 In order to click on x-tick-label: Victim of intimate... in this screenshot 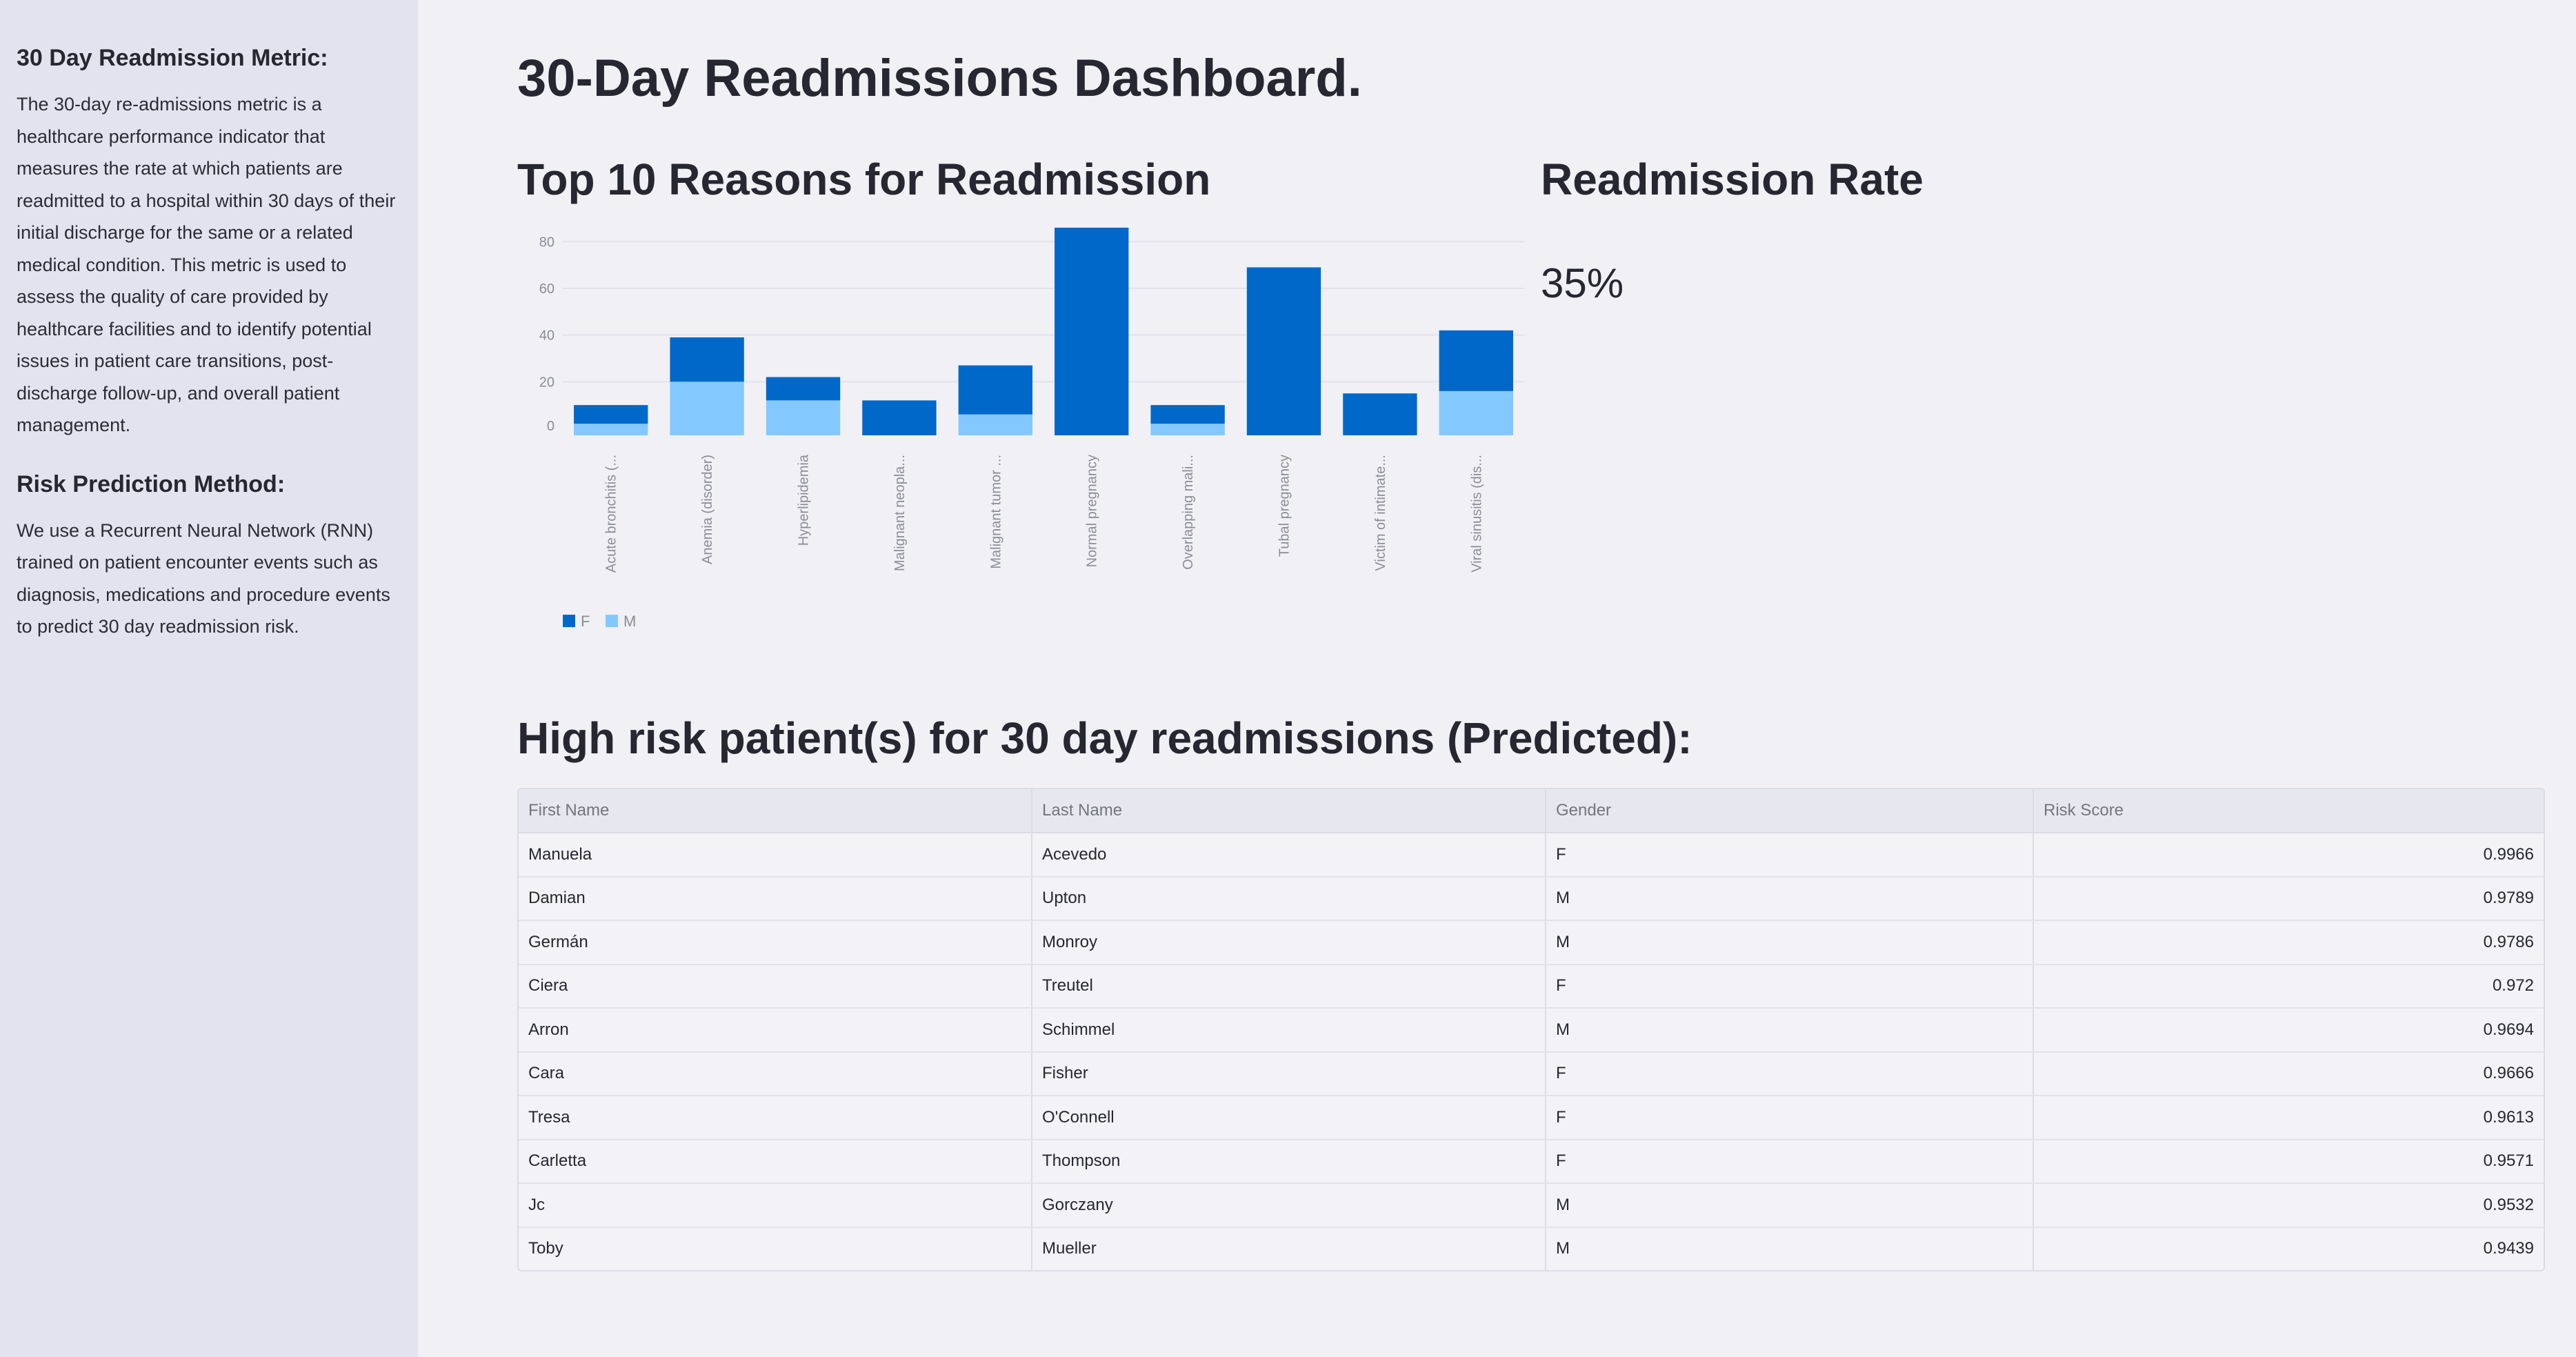, I will do `click(1380, 513)`.